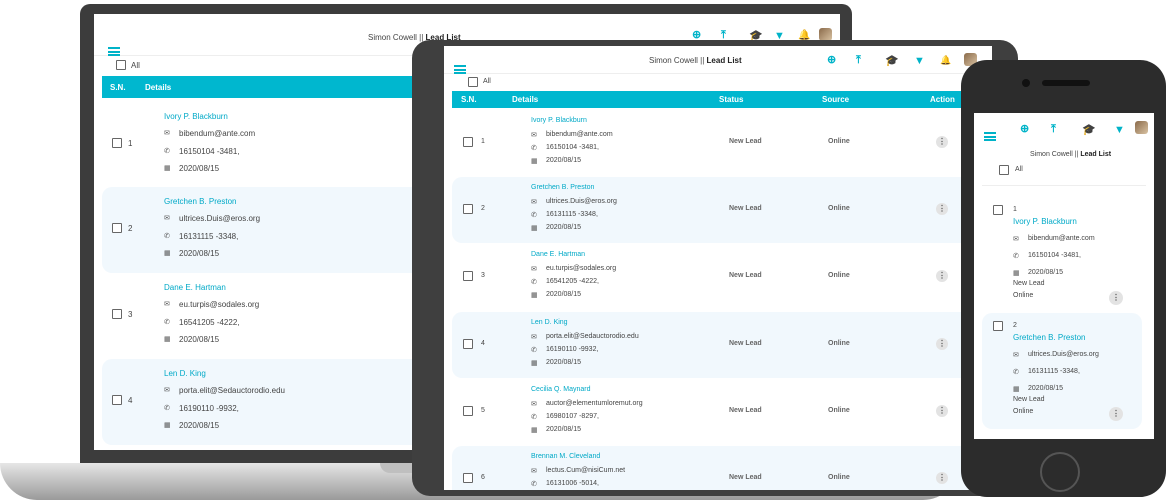 This screenshot has width=1170, height=500. What do you see at coordinates (561, 389) in the screenshot?
I see `lead-name: Cecilia Q. Maynard` at bounding box center [561, 389].